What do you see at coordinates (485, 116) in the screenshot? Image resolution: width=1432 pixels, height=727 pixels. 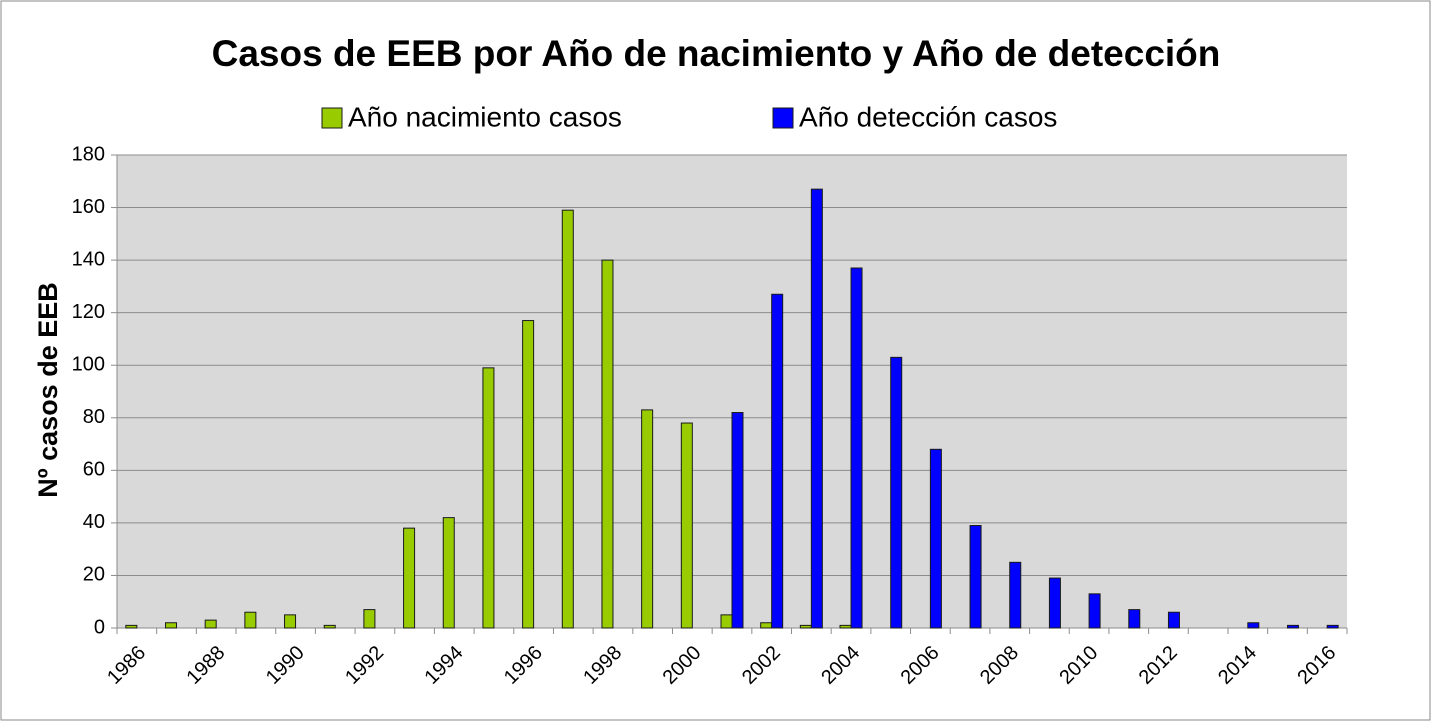 I see `legend-label: Año nacimiento casos` at bounding box center [485, 116].